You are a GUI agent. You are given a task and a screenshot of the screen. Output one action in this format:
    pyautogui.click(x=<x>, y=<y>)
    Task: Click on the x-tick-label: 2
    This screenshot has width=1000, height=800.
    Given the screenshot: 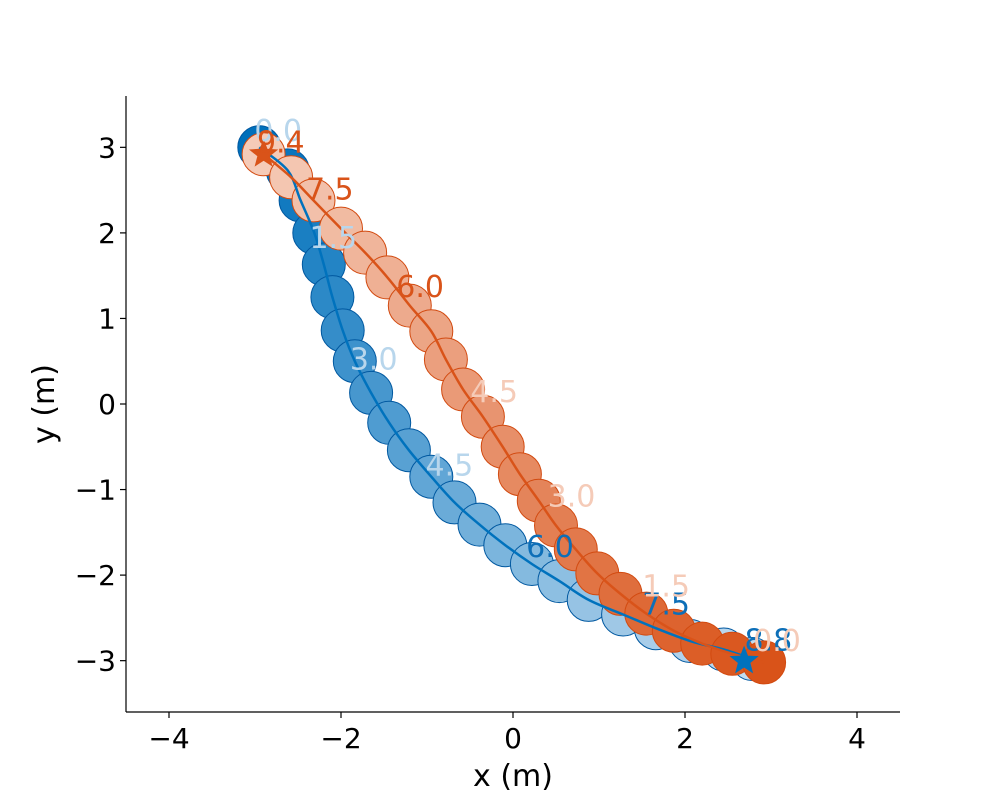 What is the action you would take?
    pyautogui.click(x=685, y=738)
    